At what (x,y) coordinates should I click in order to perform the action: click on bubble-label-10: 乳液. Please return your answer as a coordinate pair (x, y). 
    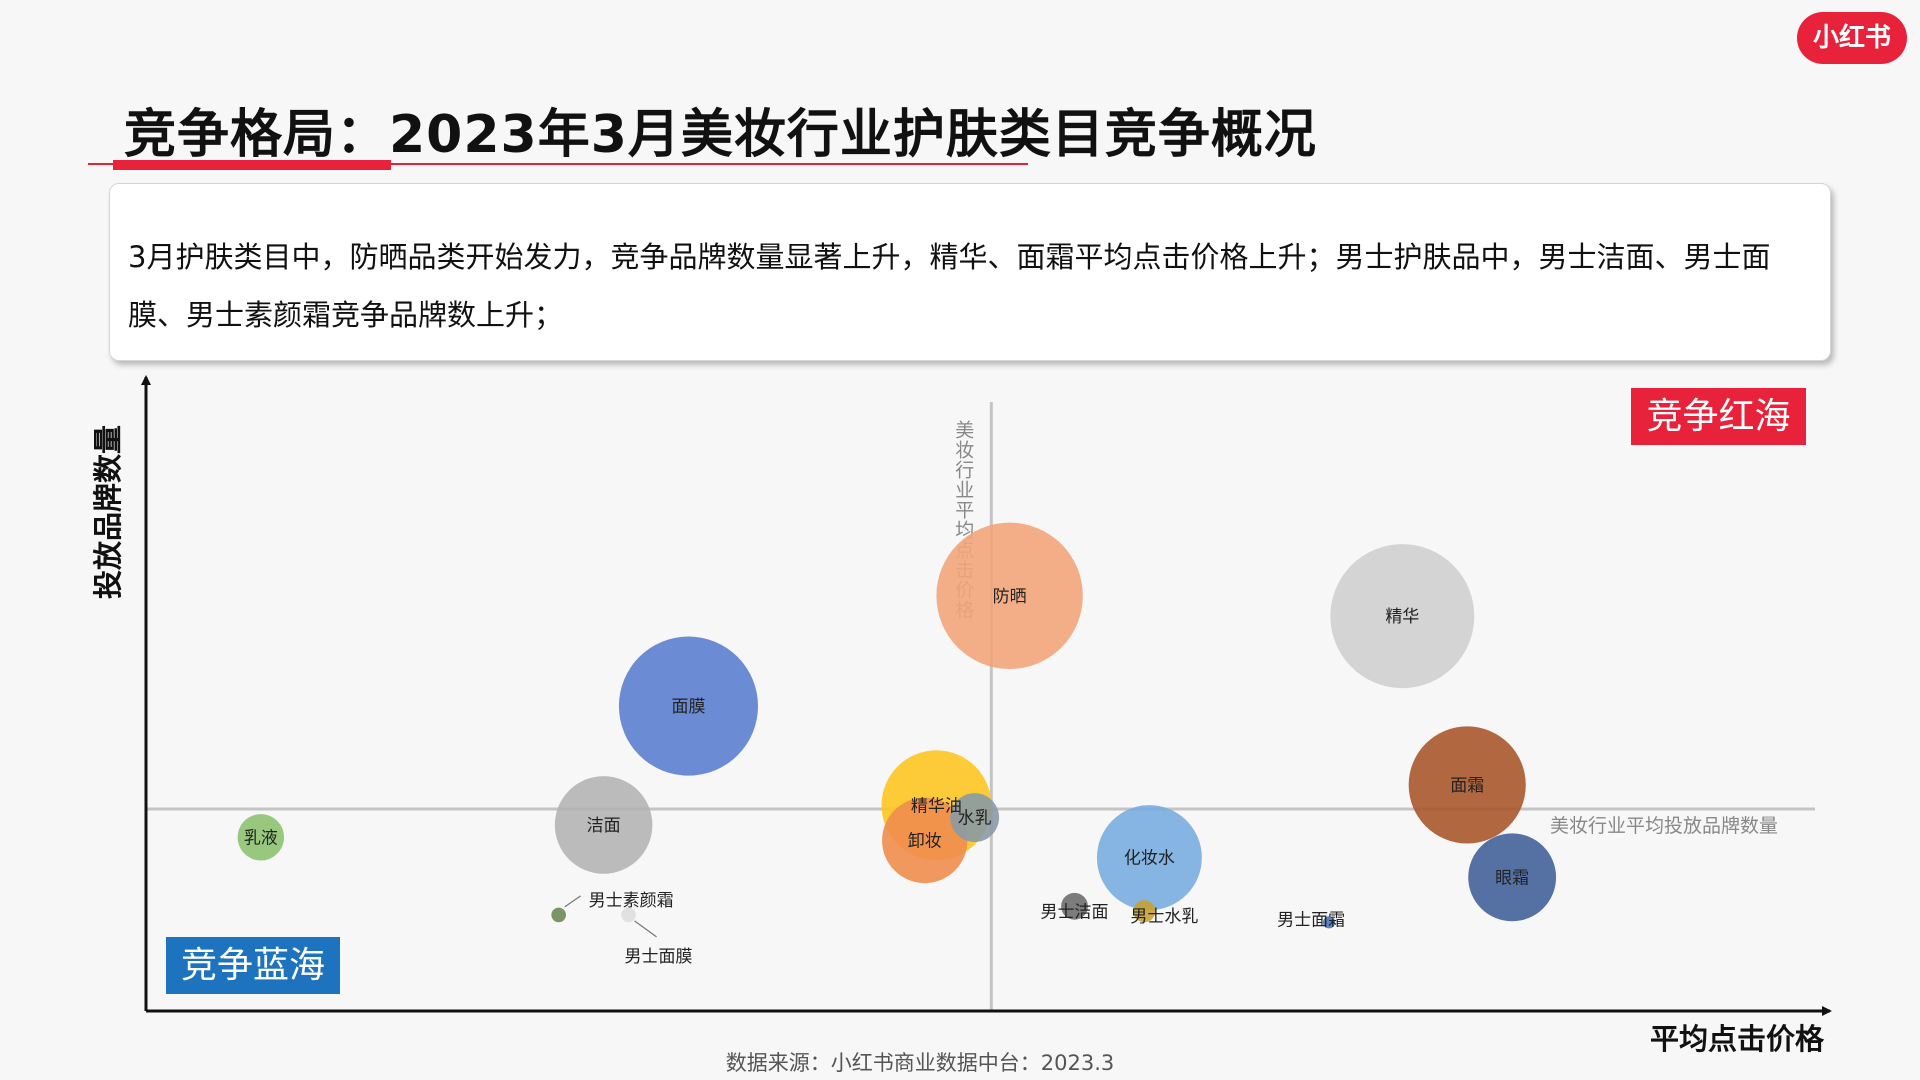
    Looking at the image, I should click on (261, 838).